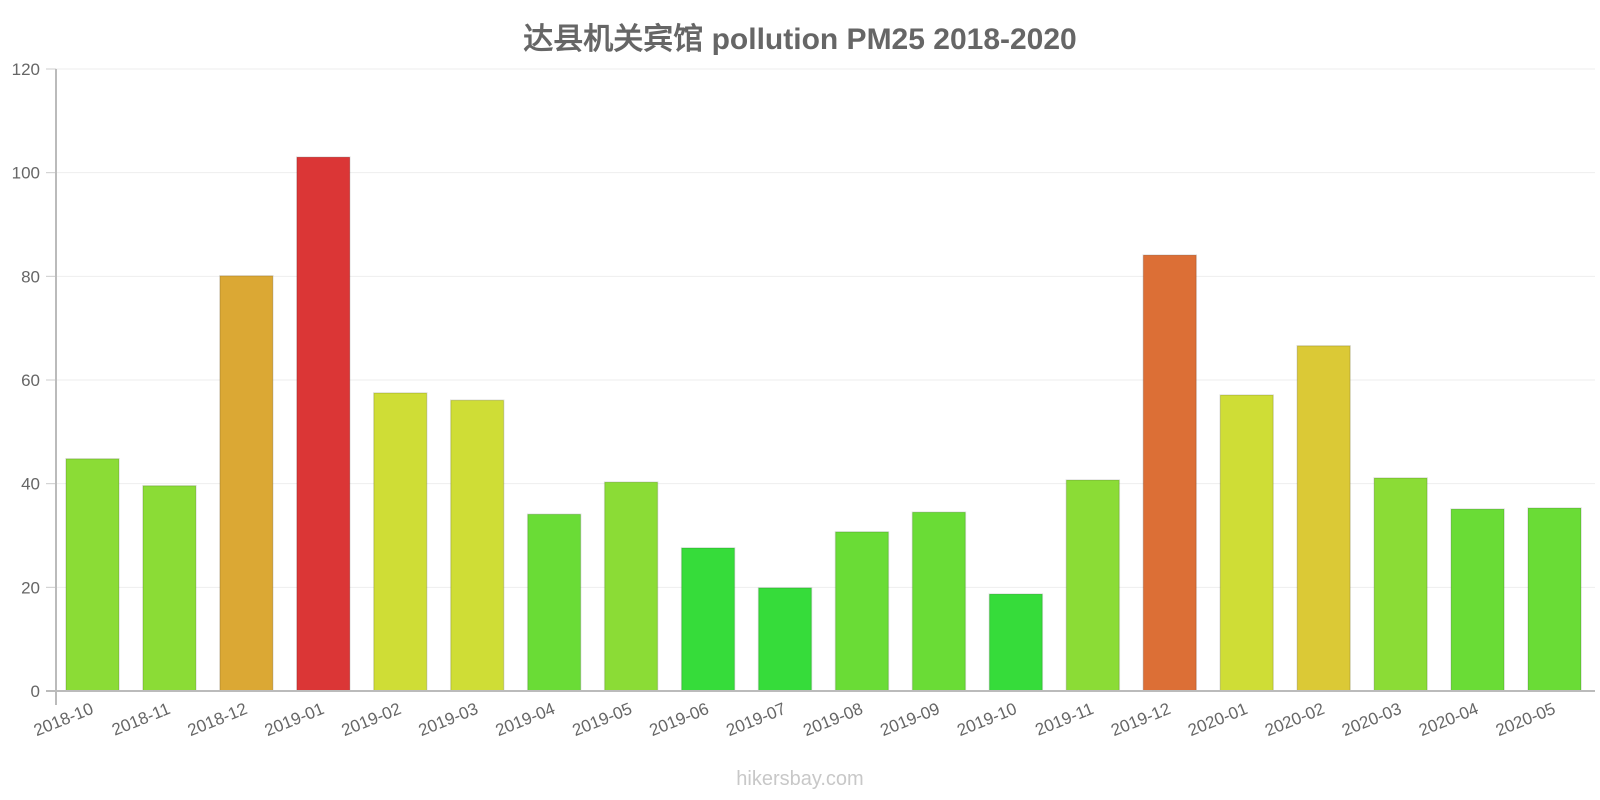  What do you see at coordinates (909, 719) in the screenshot?
I see `x-tick-label: 2019-09` at bounding box center [909, 719].